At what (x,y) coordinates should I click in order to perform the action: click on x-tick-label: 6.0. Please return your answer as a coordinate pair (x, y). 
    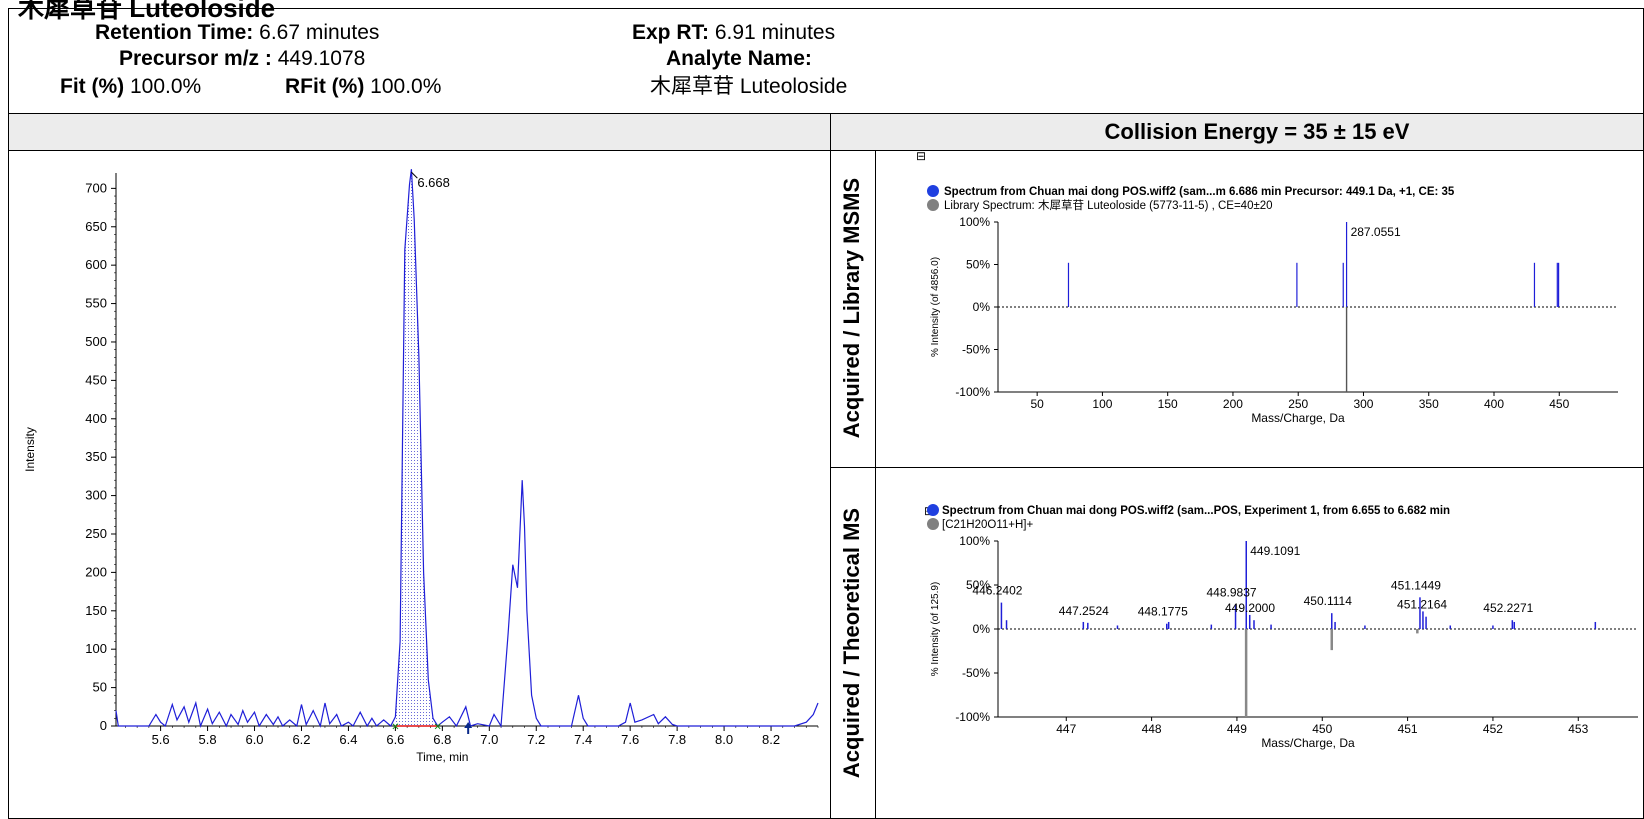
    Looking at the image, I should click on (254, 739).